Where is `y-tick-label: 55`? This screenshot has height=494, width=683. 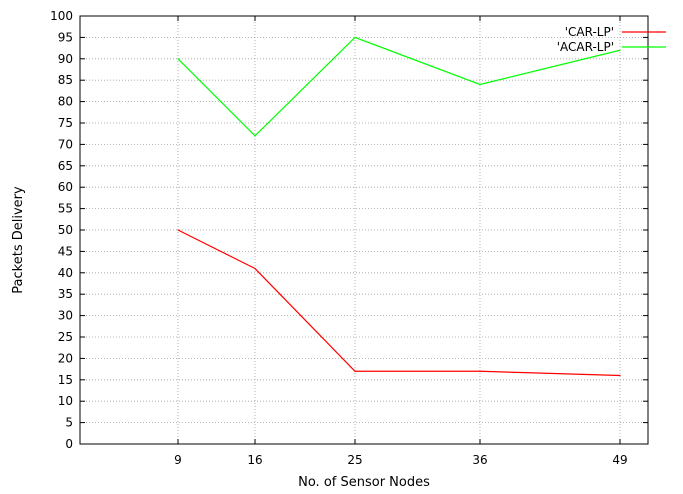 y-tick-label: 55 is located at coordinates (65, 209).